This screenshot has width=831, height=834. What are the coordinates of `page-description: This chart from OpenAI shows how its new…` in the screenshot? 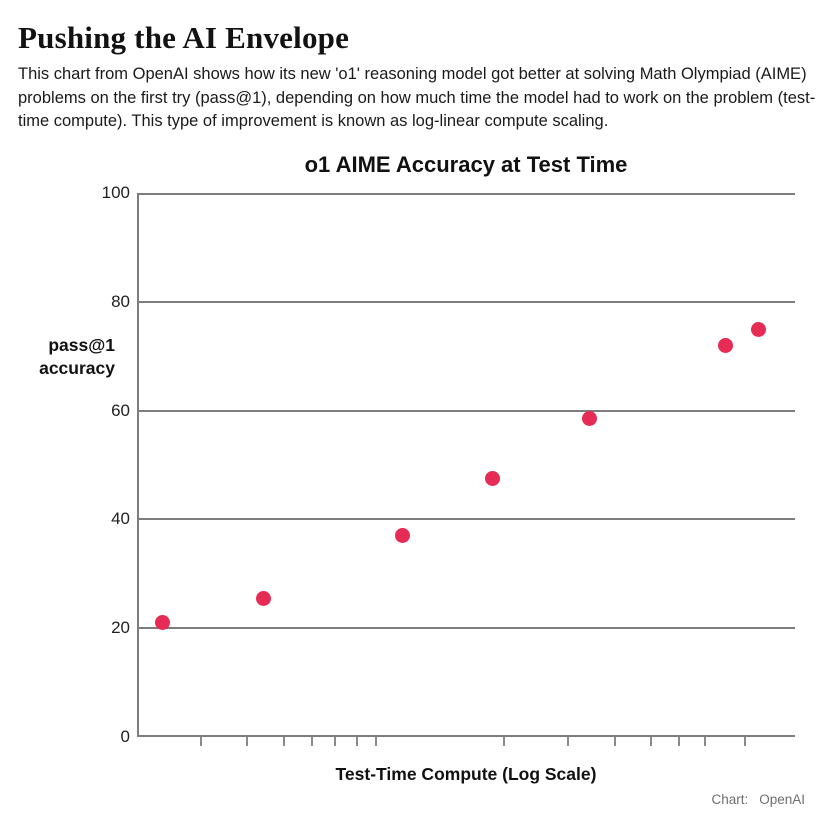 It's located at (417, 97).